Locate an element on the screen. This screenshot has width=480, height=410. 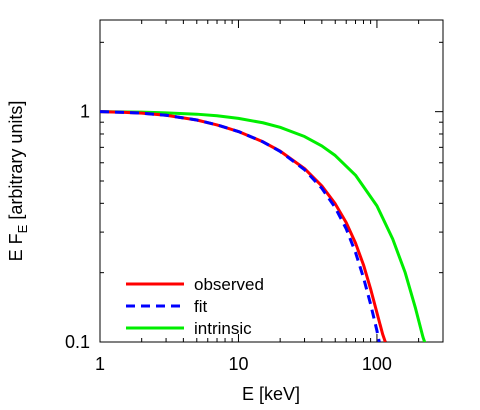
y-axis-label-main: E F is located at coordinates (16, 247).